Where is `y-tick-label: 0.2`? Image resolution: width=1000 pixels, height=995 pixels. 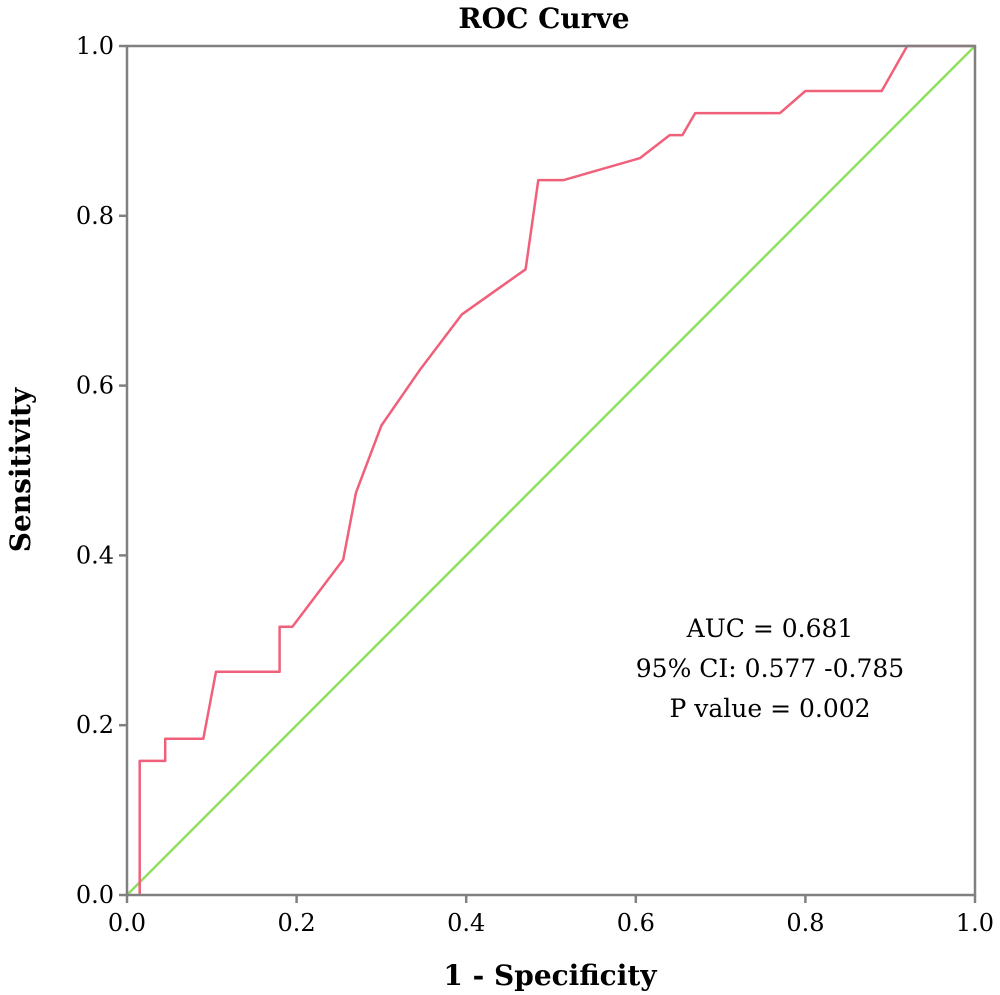
y-tick-label: 0.2 is located at coordinates (95, 725).